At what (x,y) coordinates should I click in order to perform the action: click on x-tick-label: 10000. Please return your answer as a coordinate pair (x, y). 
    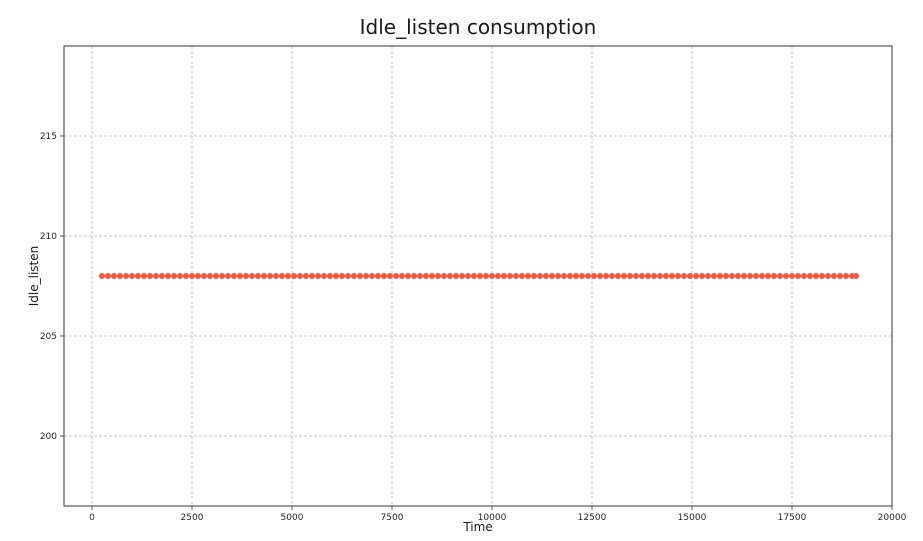
    Looking at the image, I should click on (492, 518).